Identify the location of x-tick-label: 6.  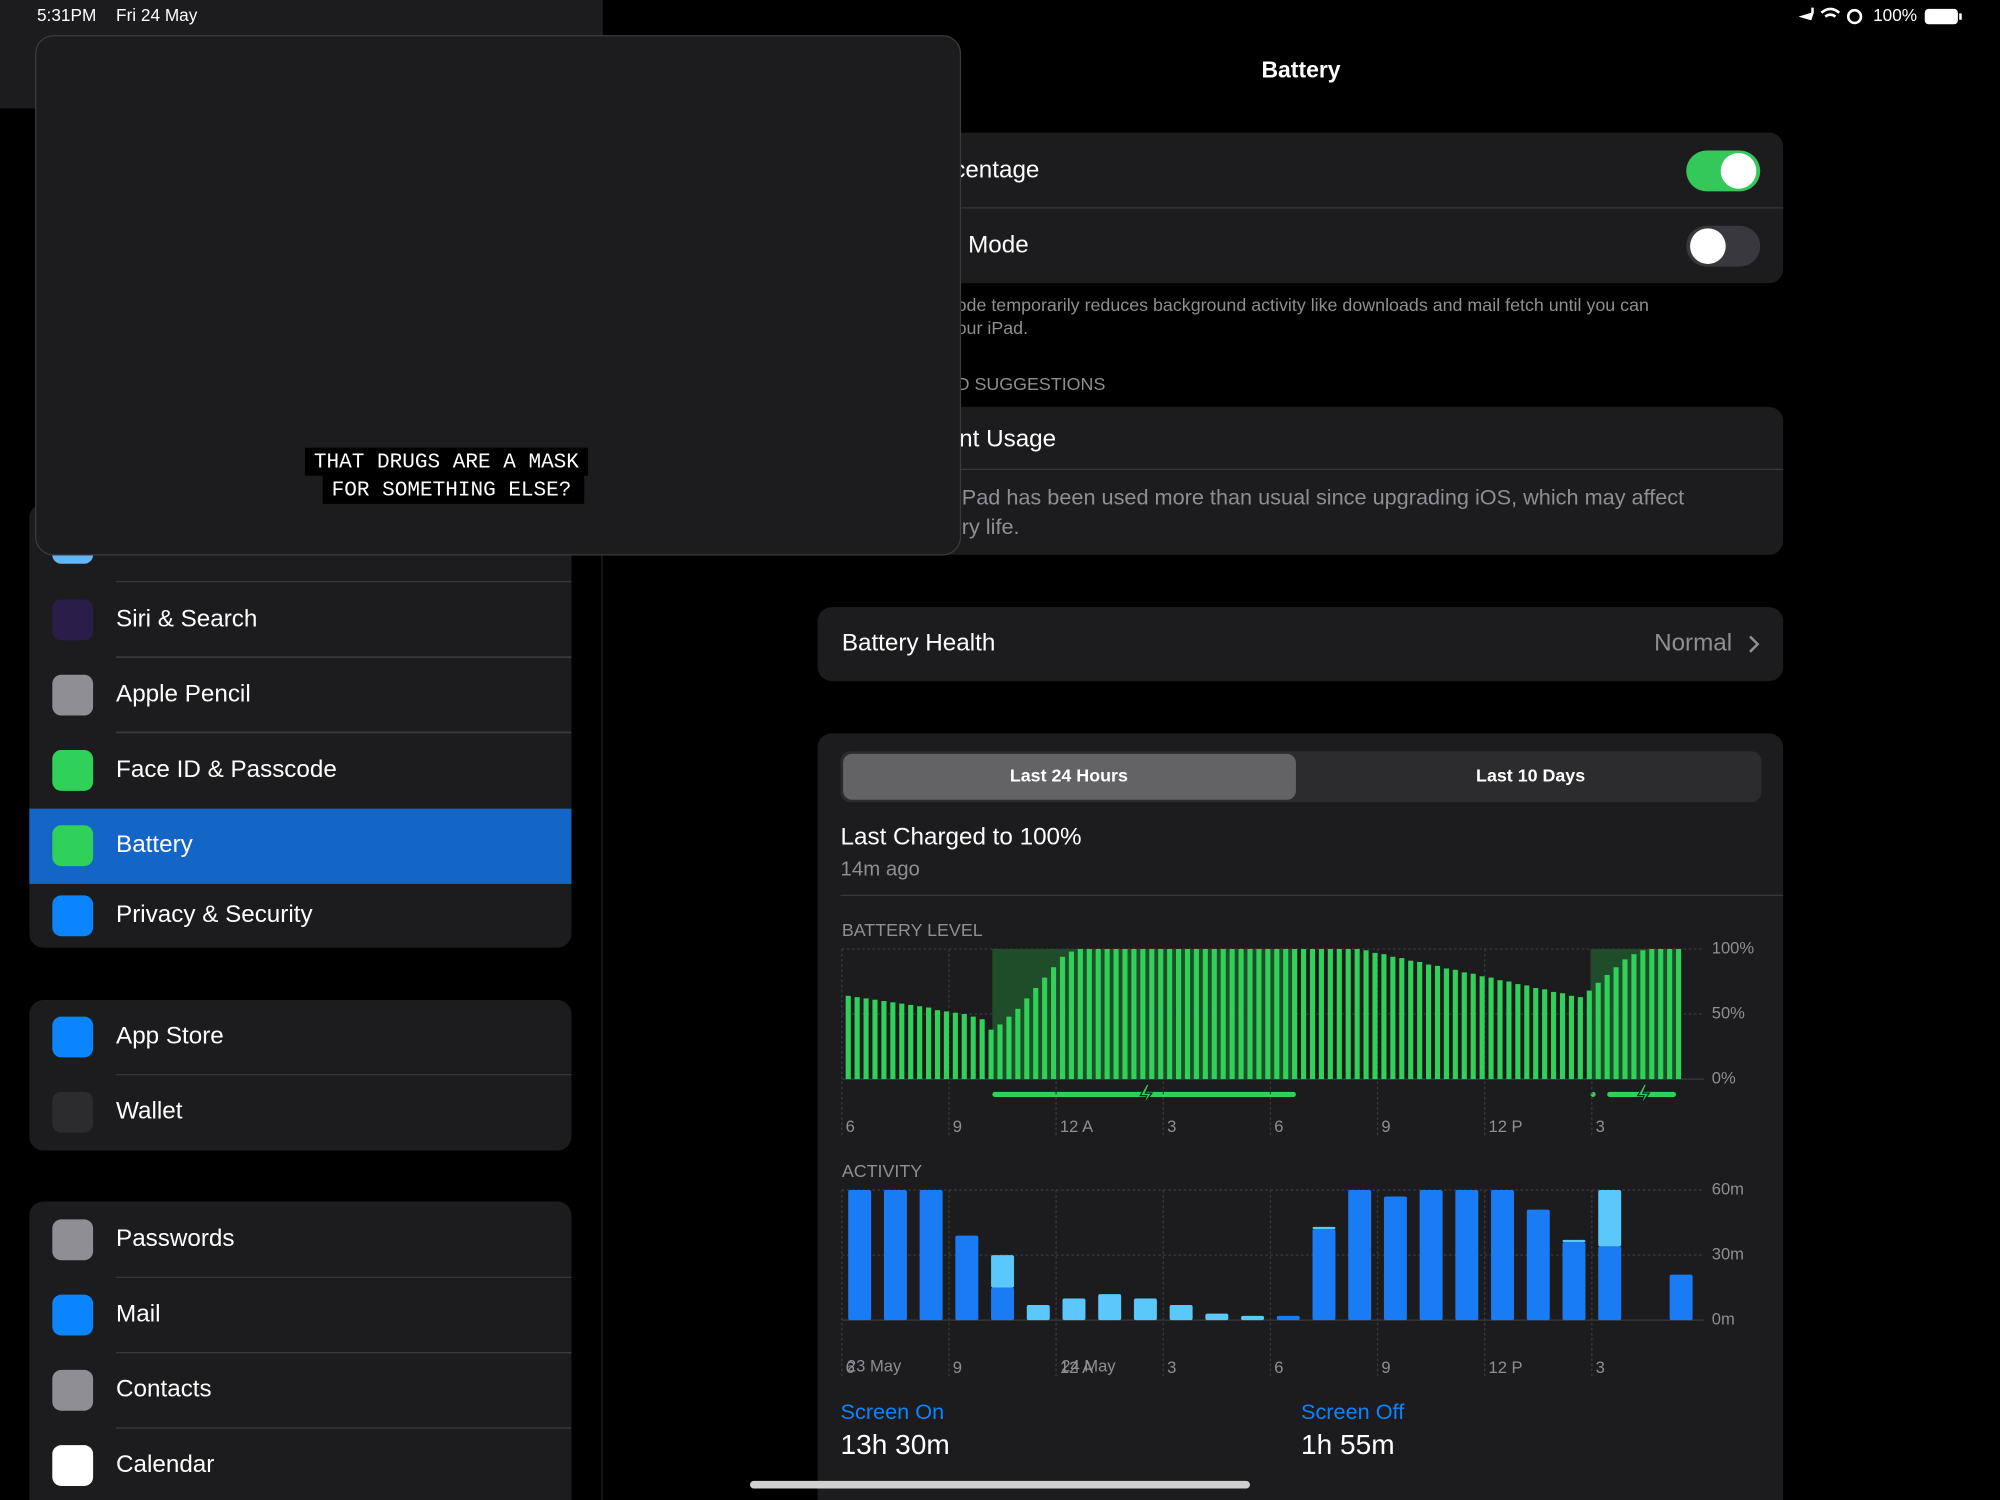
(1278, 1126).